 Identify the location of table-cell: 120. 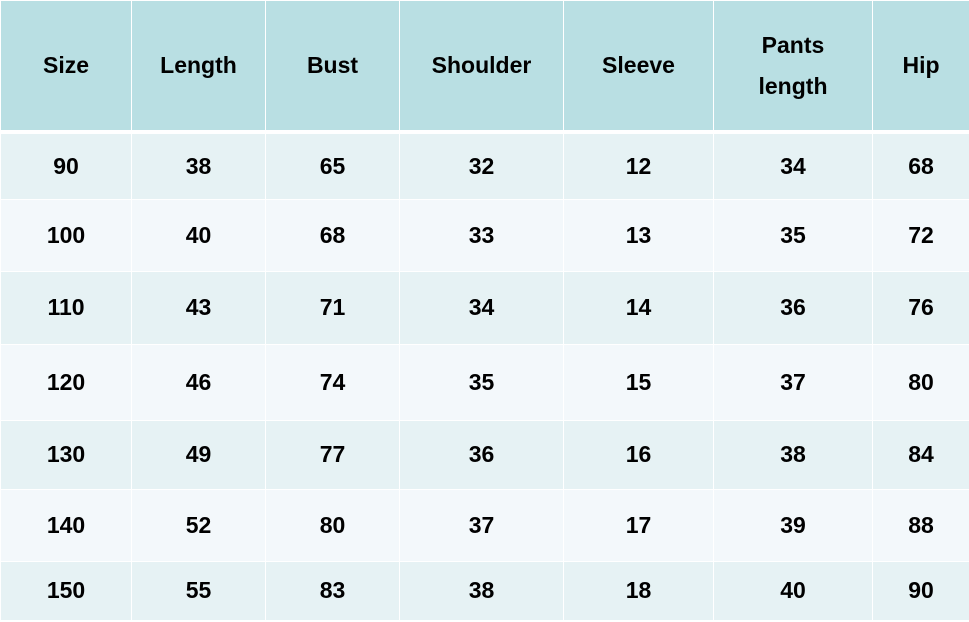
(66, 382).